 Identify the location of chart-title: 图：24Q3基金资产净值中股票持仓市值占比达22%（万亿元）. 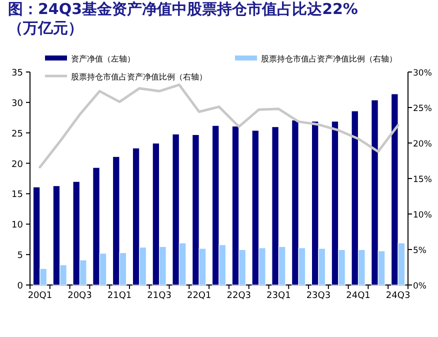
(183, 19).